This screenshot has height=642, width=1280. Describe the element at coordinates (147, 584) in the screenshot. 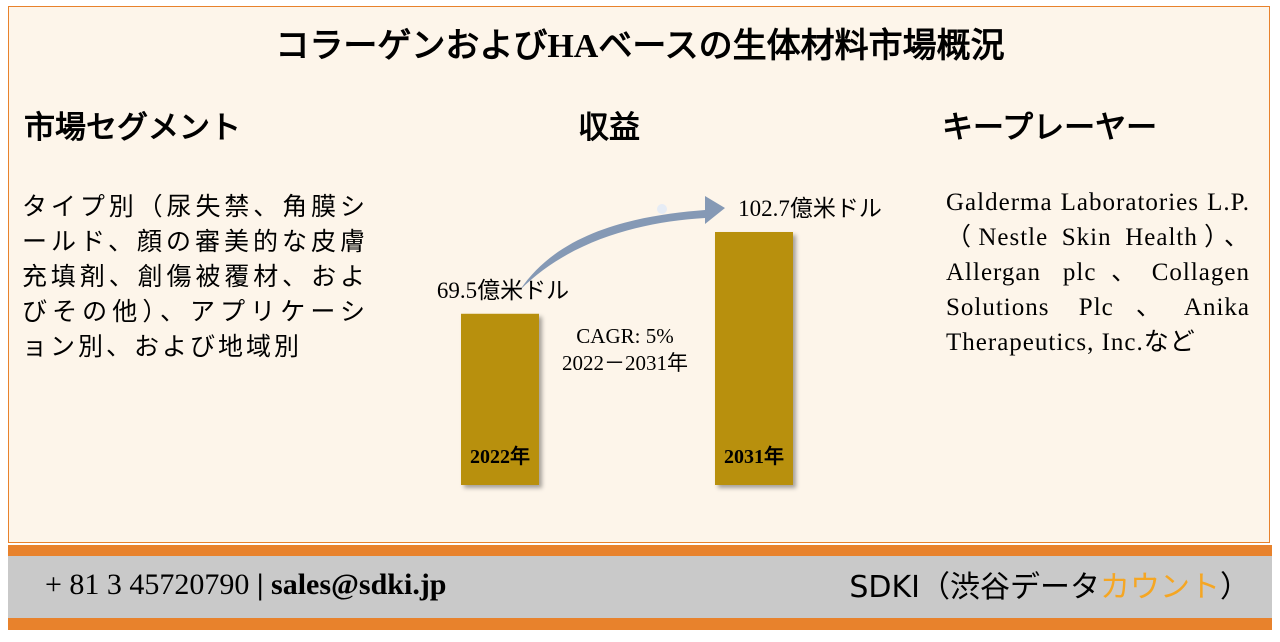

I see `phone: + 81 3 45720790` at that location.